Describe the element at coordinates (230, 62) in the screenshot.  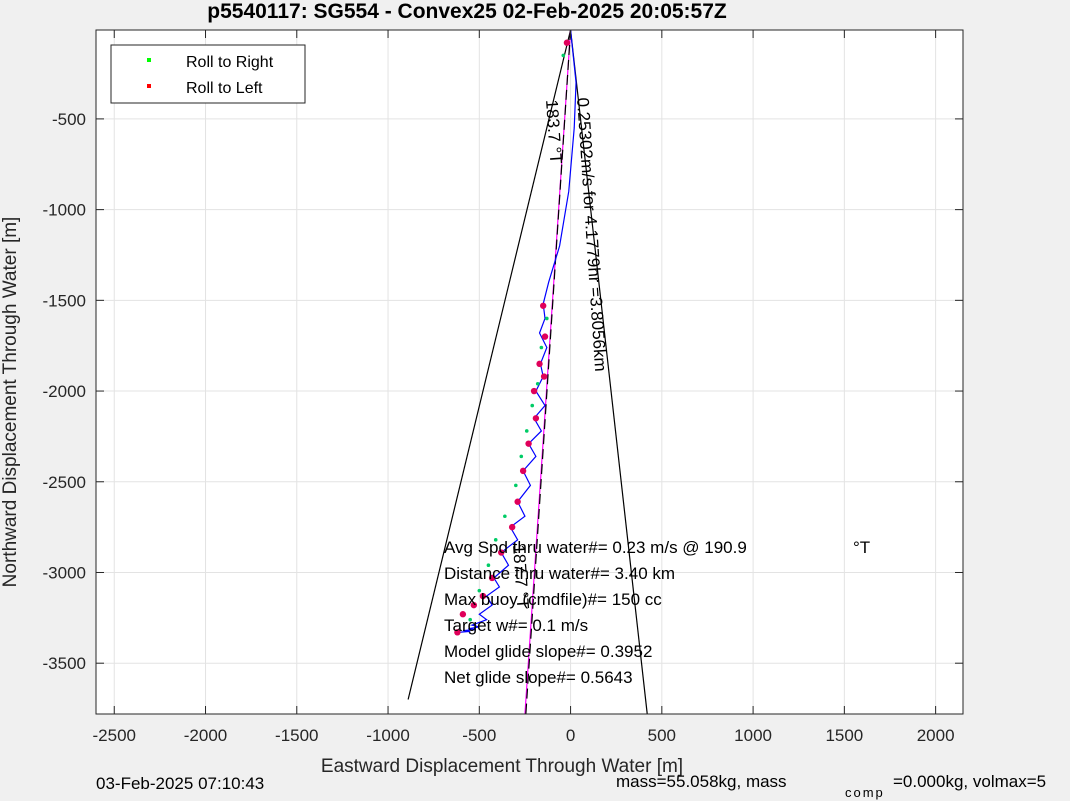
I see `legend-label-right: Roll to Right` at that location.